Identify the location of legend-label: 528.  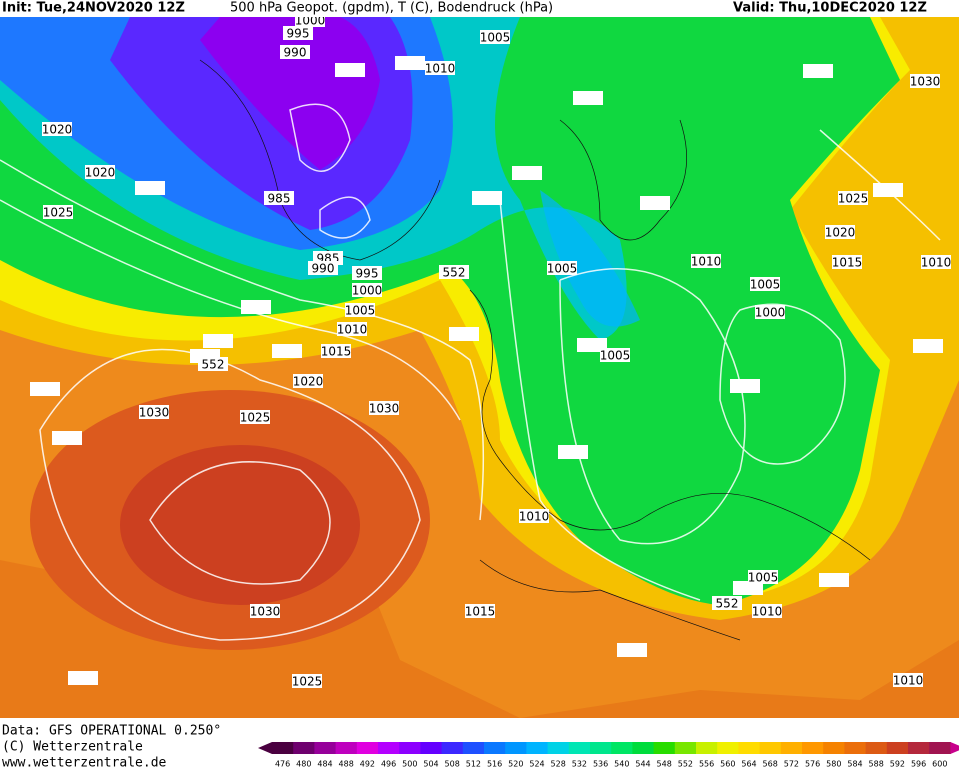
(558, 764).